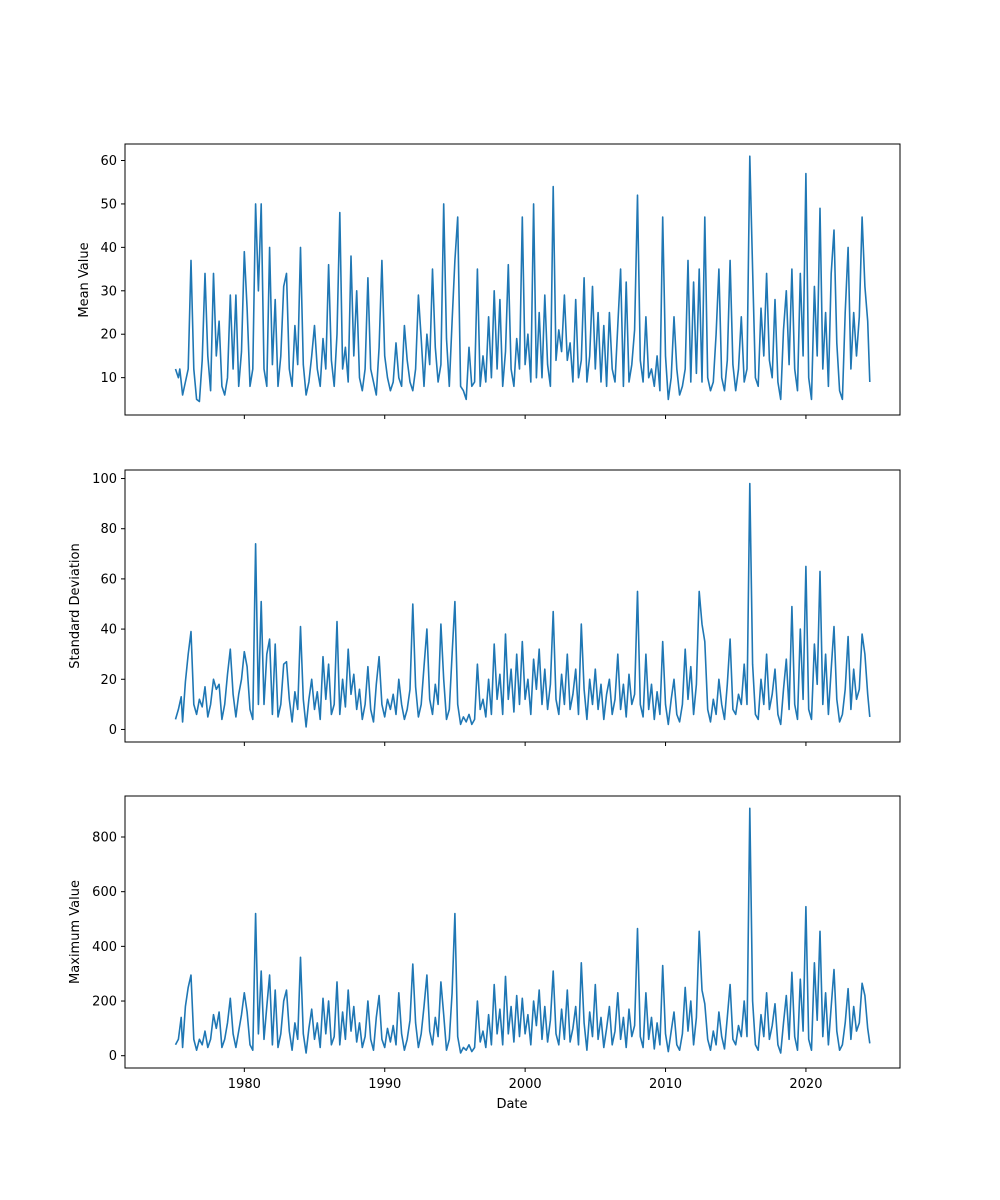 The image size is (1000, 1200). Describe the element at coordinates (108, 248) in the screenshot. I see `mean-y-tick-label: 40` at that location.